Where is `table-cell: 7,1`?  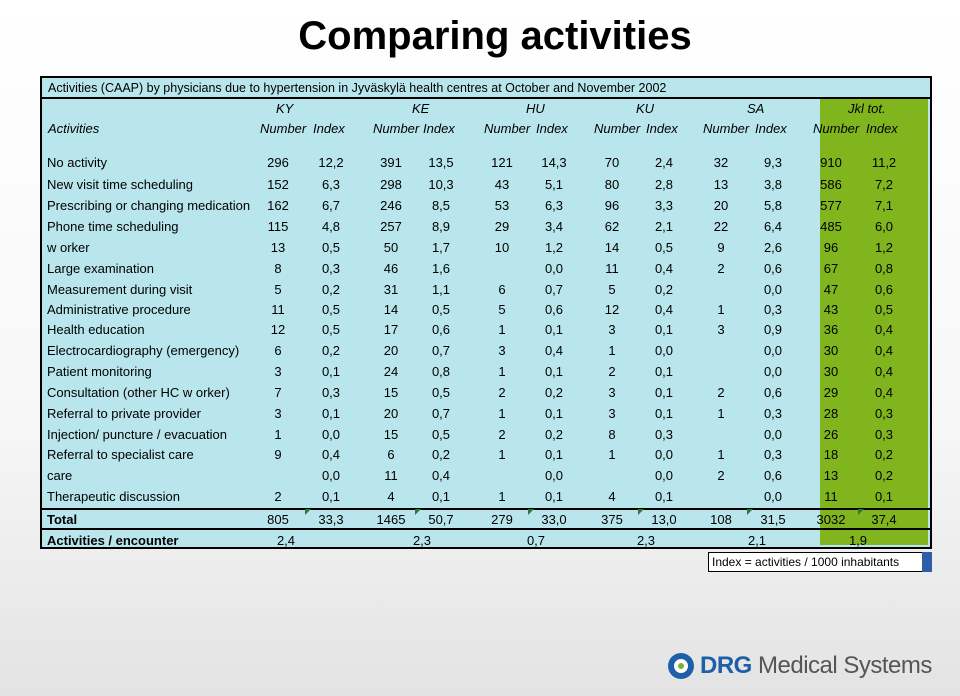
table-cell: 7,1 is located at coordinates (884, 205).